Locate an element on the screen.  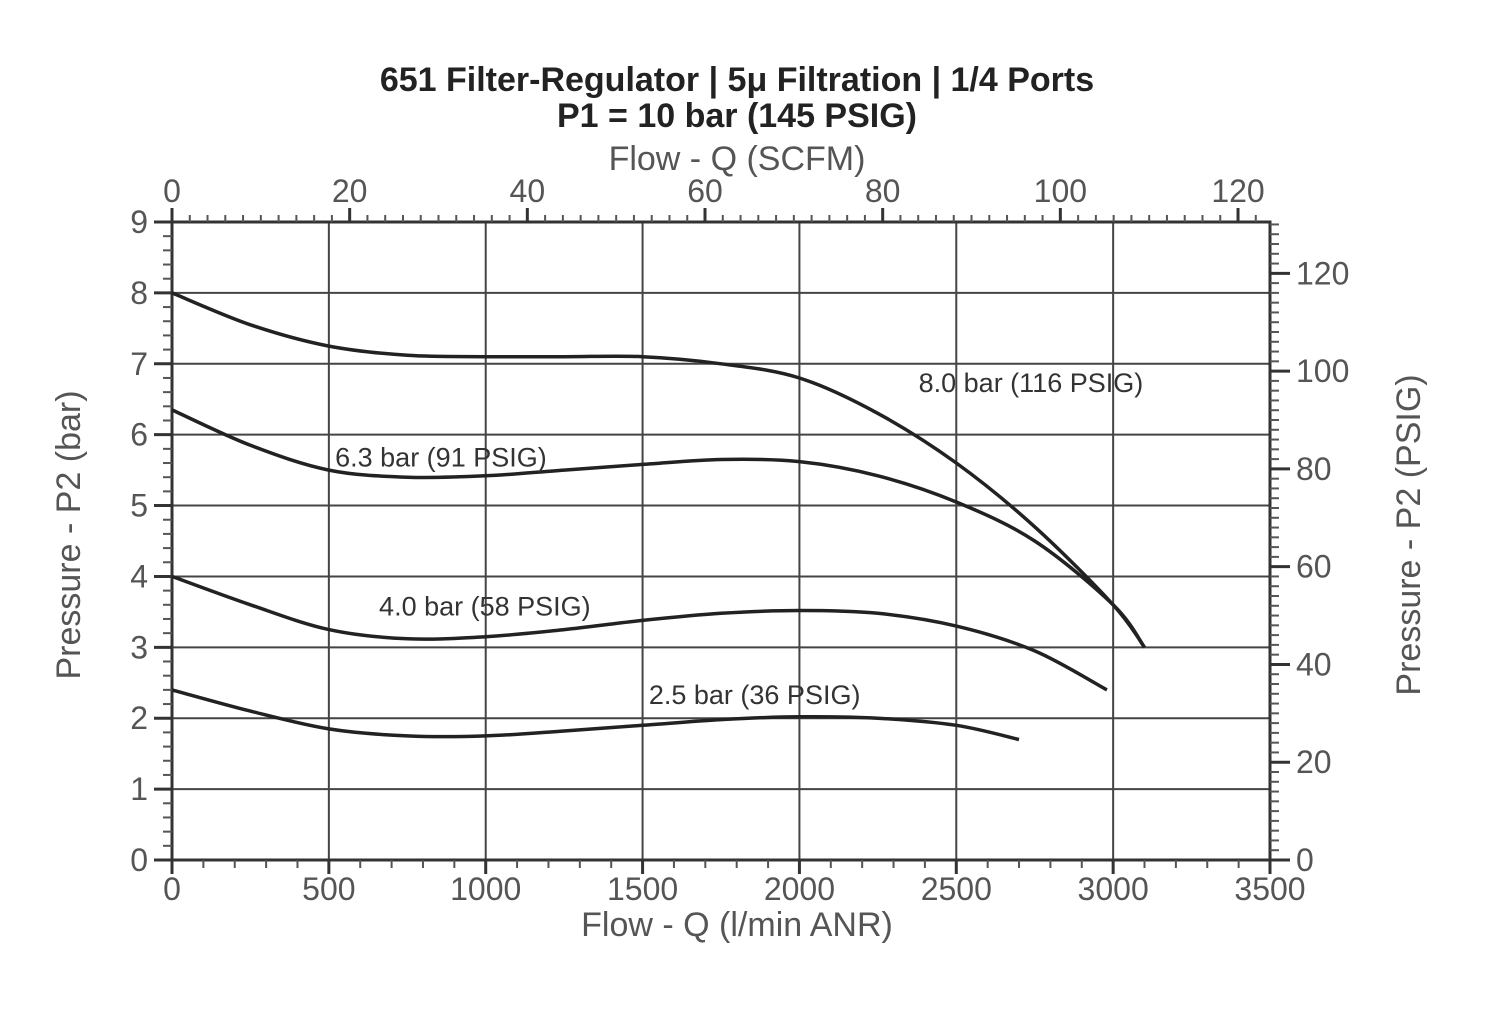
x-tick-label: 3000 is located at coordinates (1113, 889).